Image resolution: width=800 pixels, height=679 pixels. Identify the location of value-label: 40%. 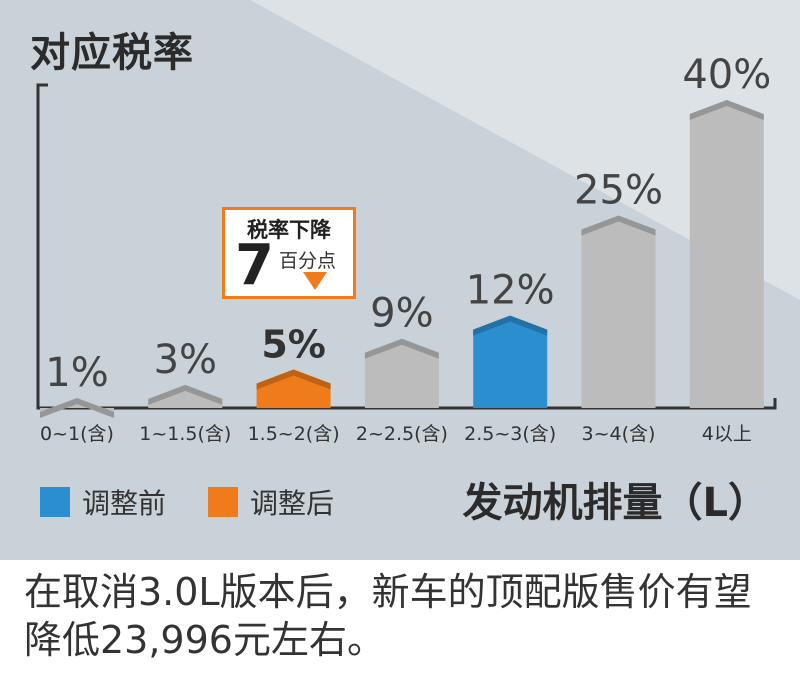
(726, 75).